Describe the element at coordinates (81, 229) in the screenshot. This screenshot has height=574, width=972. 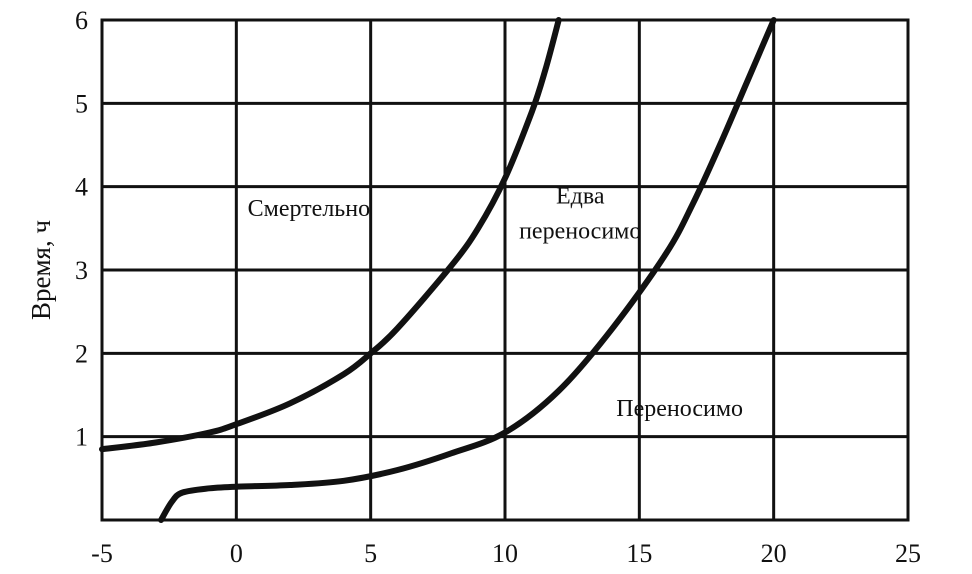
I see `y-axis-ticks: 1 2 3 4 5 6` at that location.